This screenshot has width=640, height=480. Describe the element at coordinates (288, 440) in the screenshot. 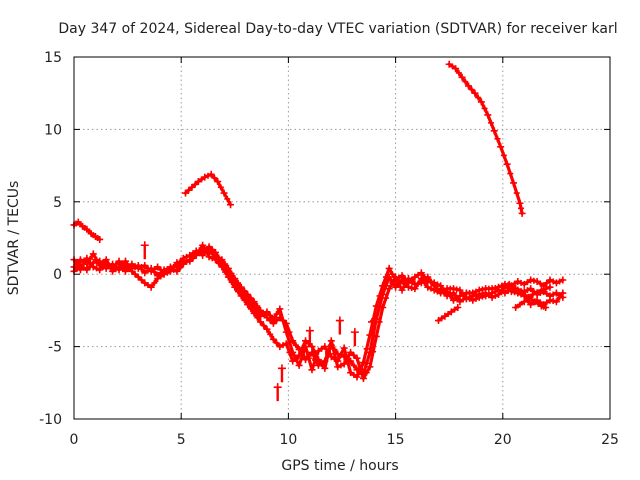

I see `x-tick-label: 10` at that location.